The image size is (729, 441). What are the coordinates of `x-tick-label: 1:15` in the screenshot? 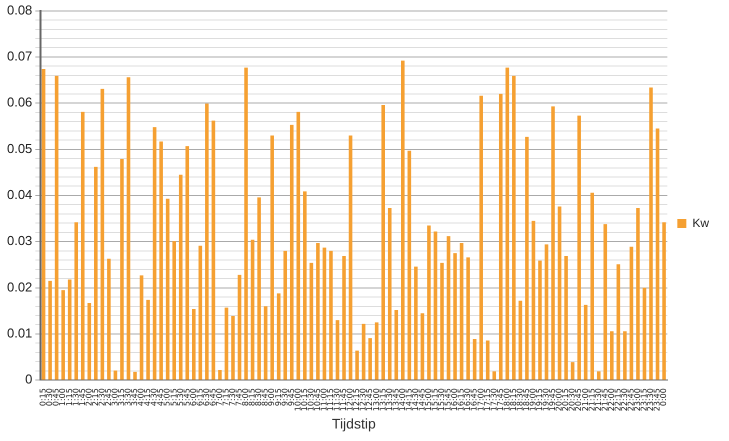 It's located at (69, 397).